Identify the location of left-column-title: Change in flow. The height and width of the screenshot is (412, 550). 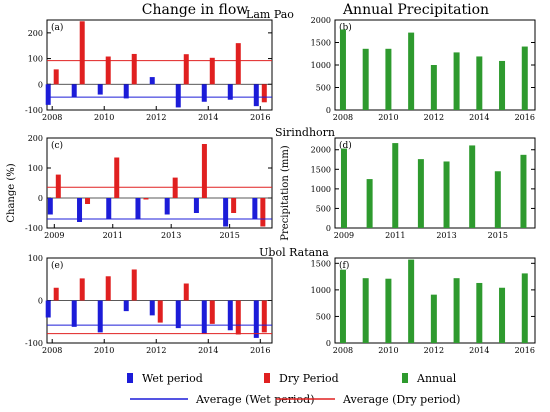
(195, 10).